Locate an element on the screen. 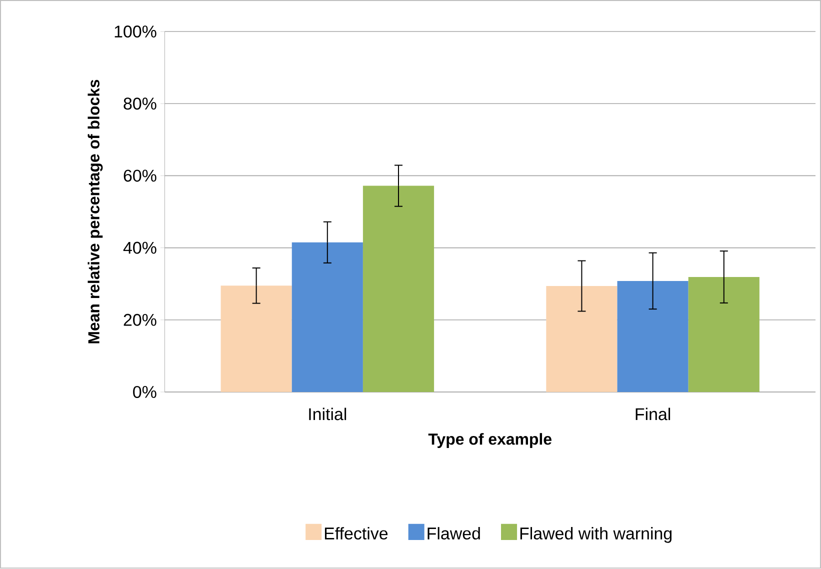 The height and width of the screenshot is (569, 821). legend-label: Flawed is located at coordinates (454, 533).